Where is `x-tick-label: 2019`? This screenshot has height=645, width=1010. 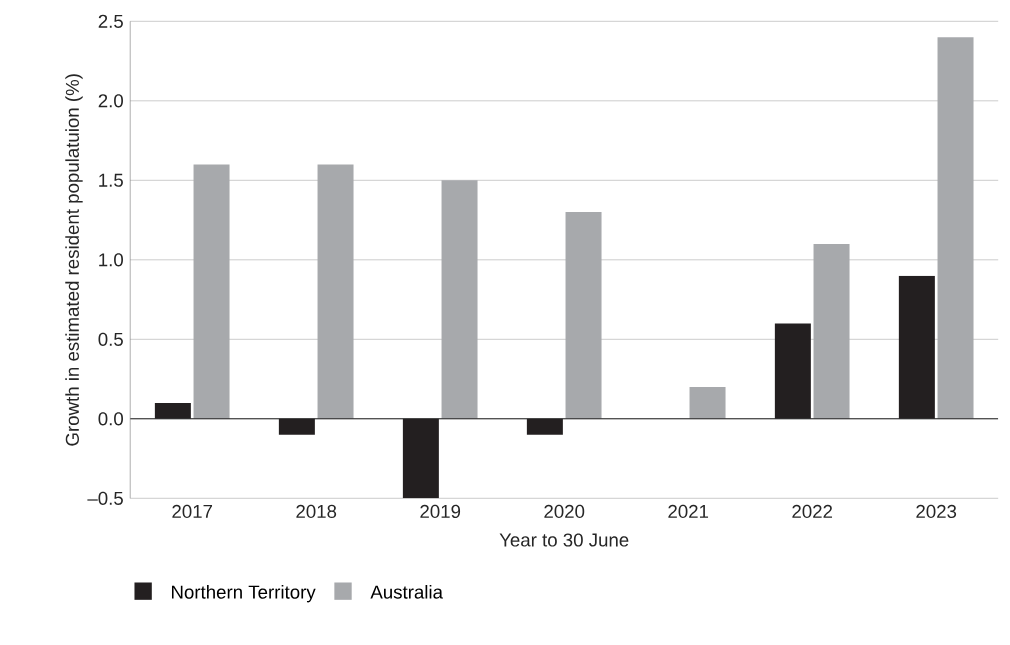 x-tick-label: 2019 is located at coordinates (440, 511).